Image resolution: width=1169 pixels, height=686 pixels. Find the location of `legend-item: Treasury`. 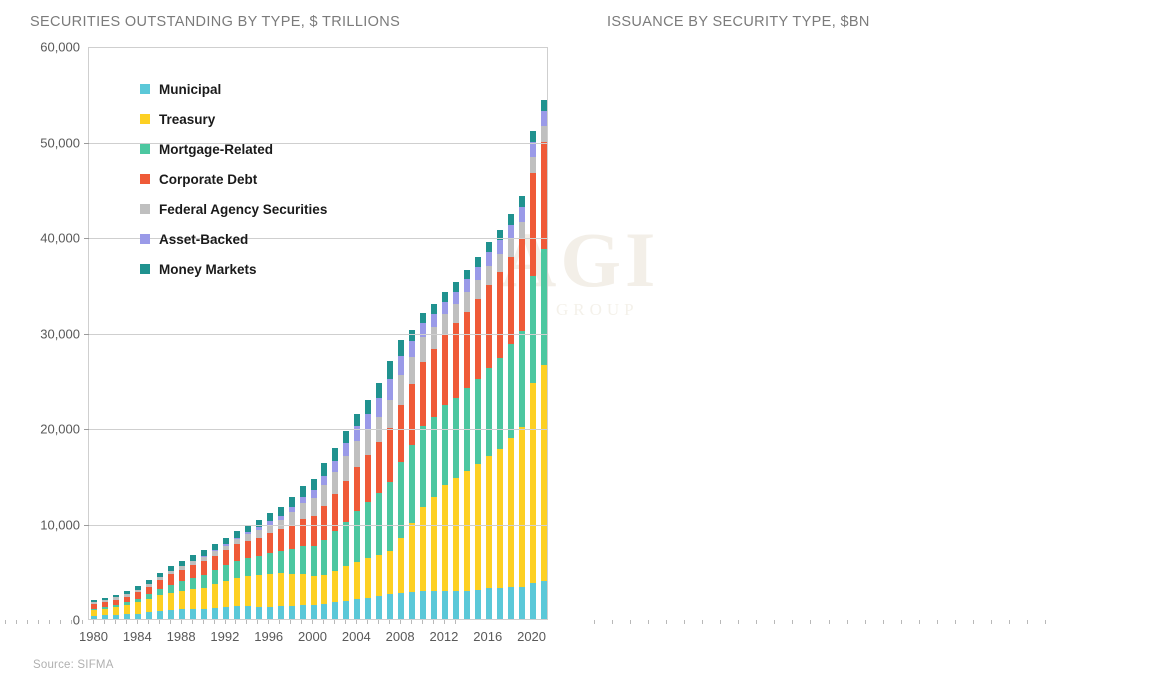

legend-item: Treasury is located at coordinates (233, 119).